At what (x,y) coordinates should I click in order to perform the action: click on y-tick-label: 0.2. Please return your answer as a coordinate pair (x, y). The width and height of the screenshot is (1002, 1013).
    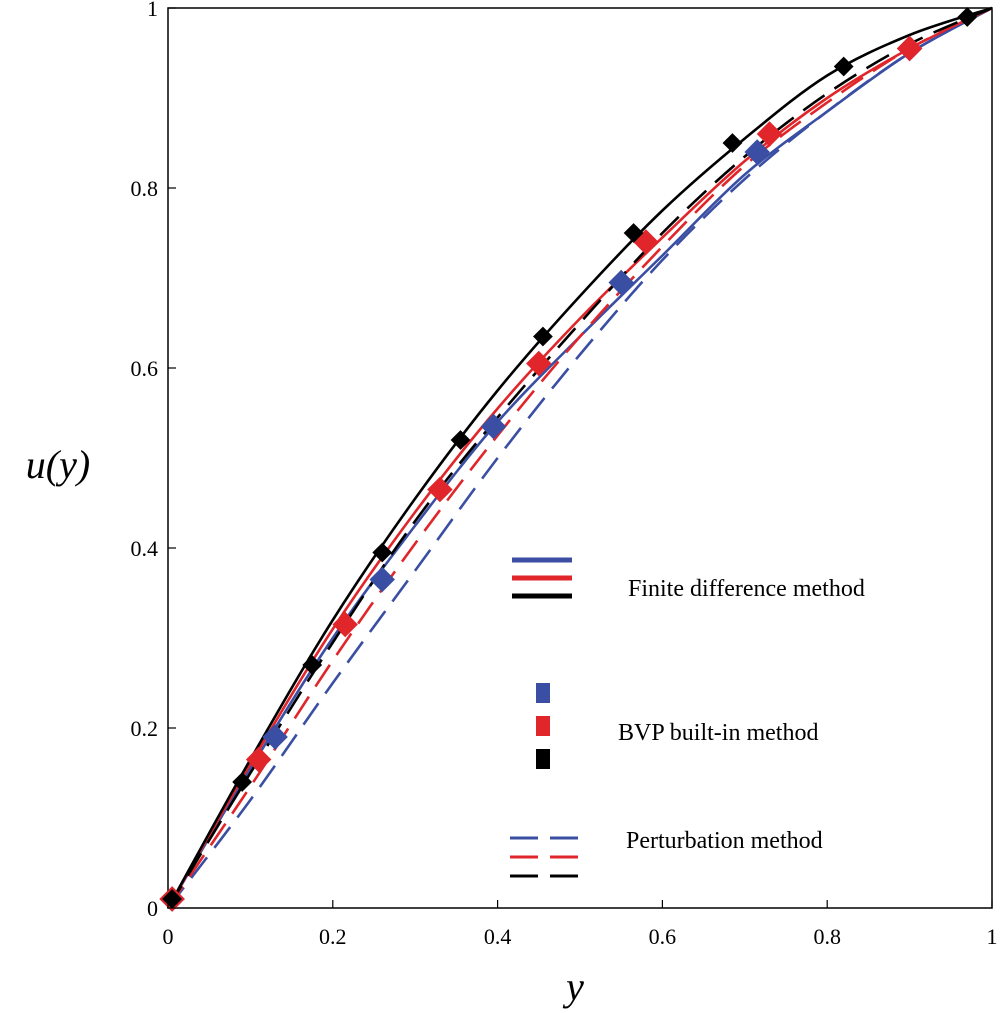
    Looking at the image, I should click on (145, 728).